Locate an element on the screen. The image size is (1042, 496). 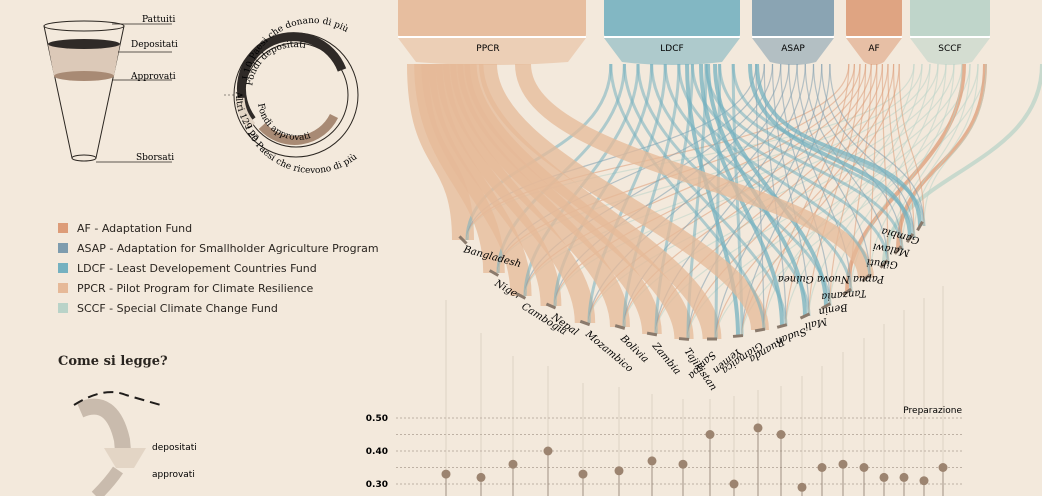
donut-inner-bottom-label: Fondi approvati is located at coordinates (283, 123).